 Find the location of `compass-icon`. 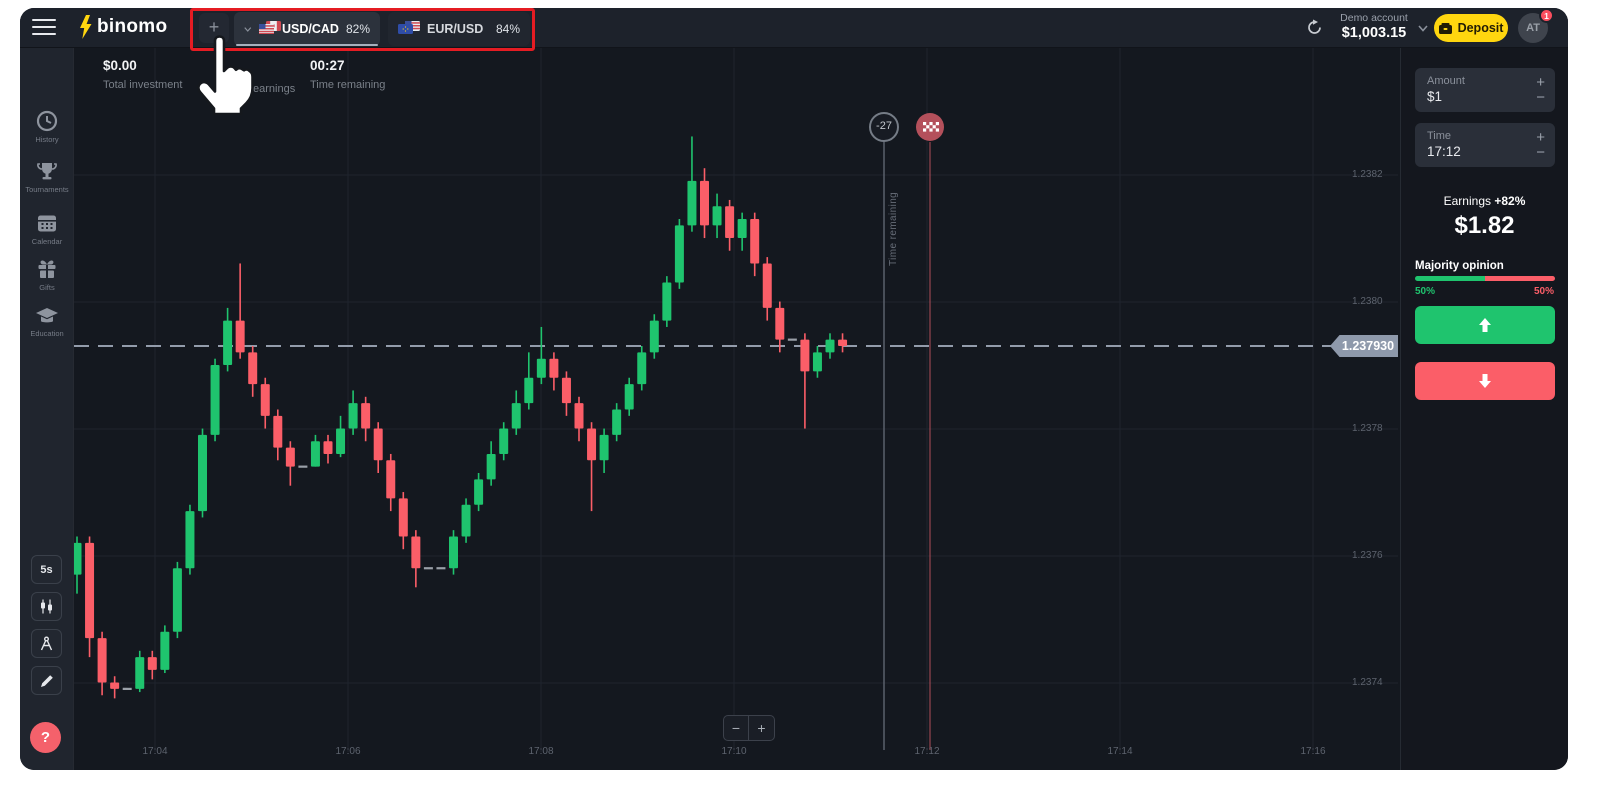

compass-icon is located at coordinates (46, 643).